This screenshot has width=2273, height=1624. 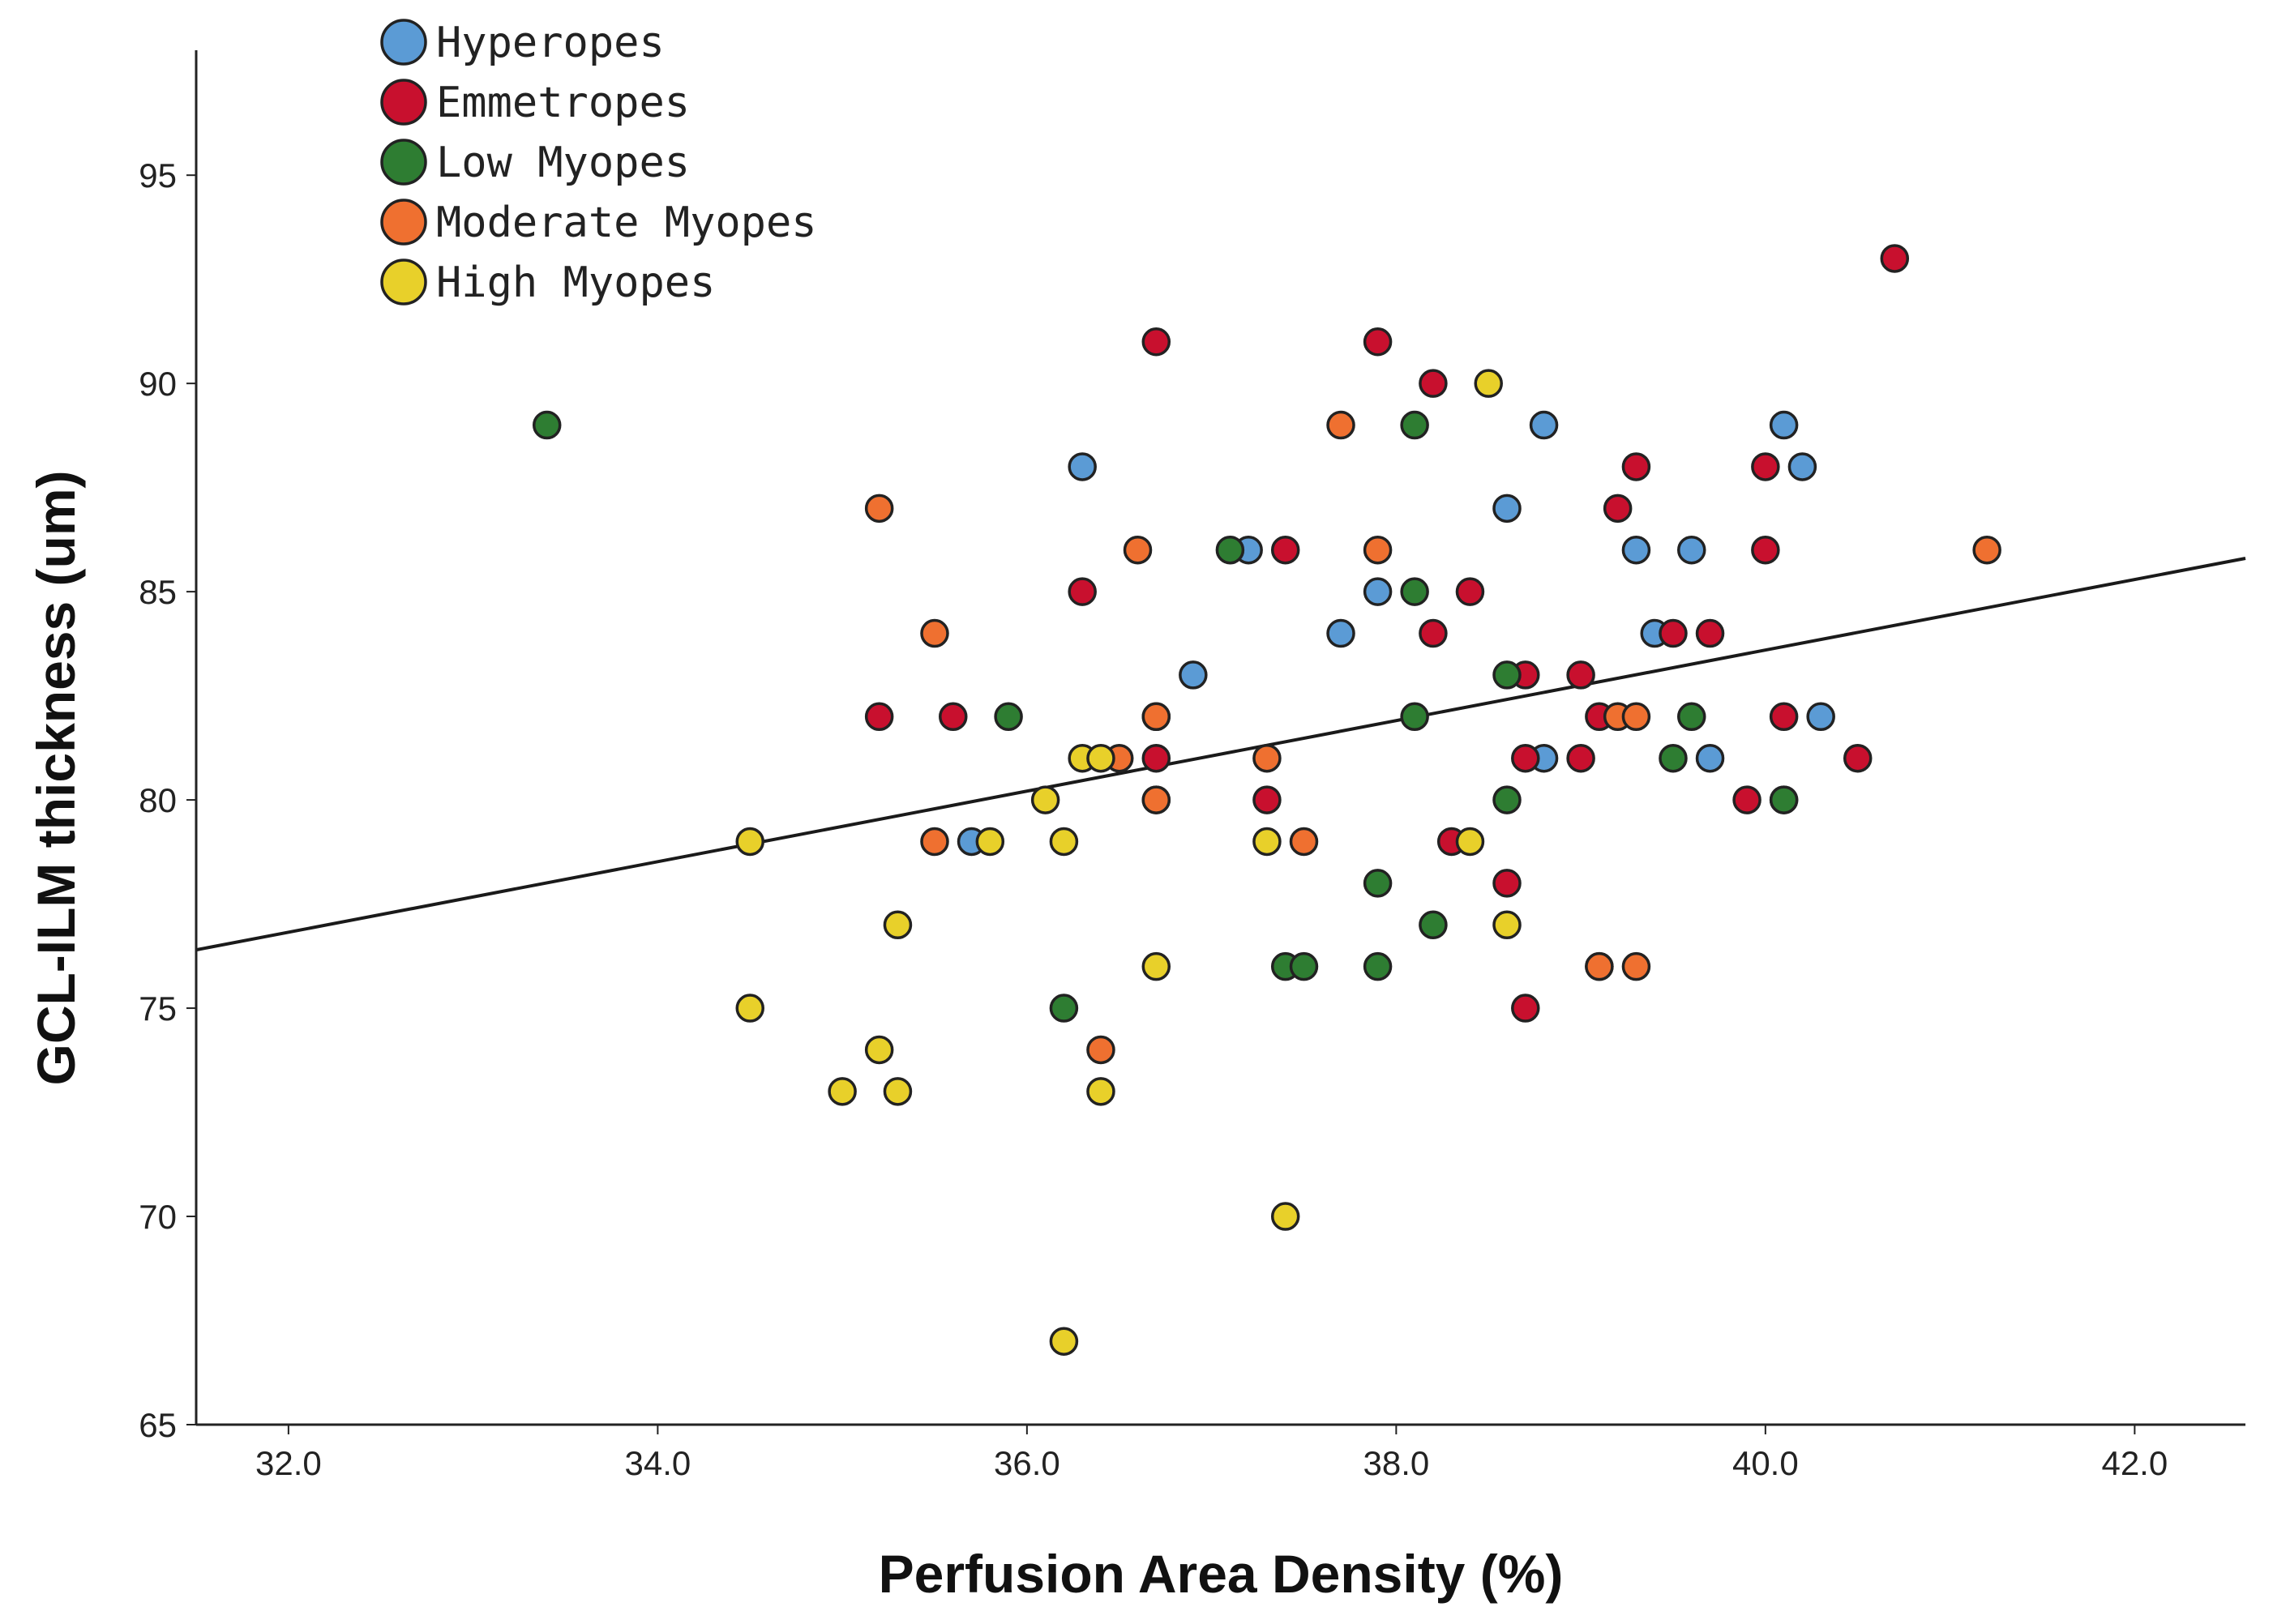 I want to click on y-tick-label: 80, so click(x=158, y=800).